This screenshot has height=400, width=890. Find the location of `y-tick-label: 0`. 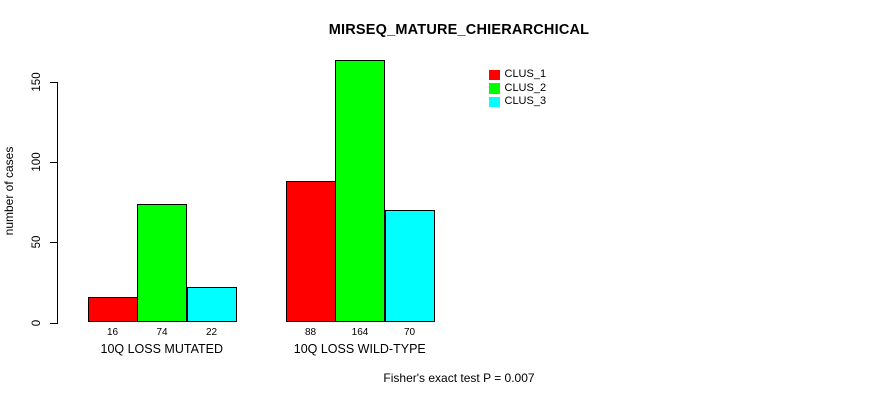

y-tick-label: 0 is located at coordinates (37, 322).